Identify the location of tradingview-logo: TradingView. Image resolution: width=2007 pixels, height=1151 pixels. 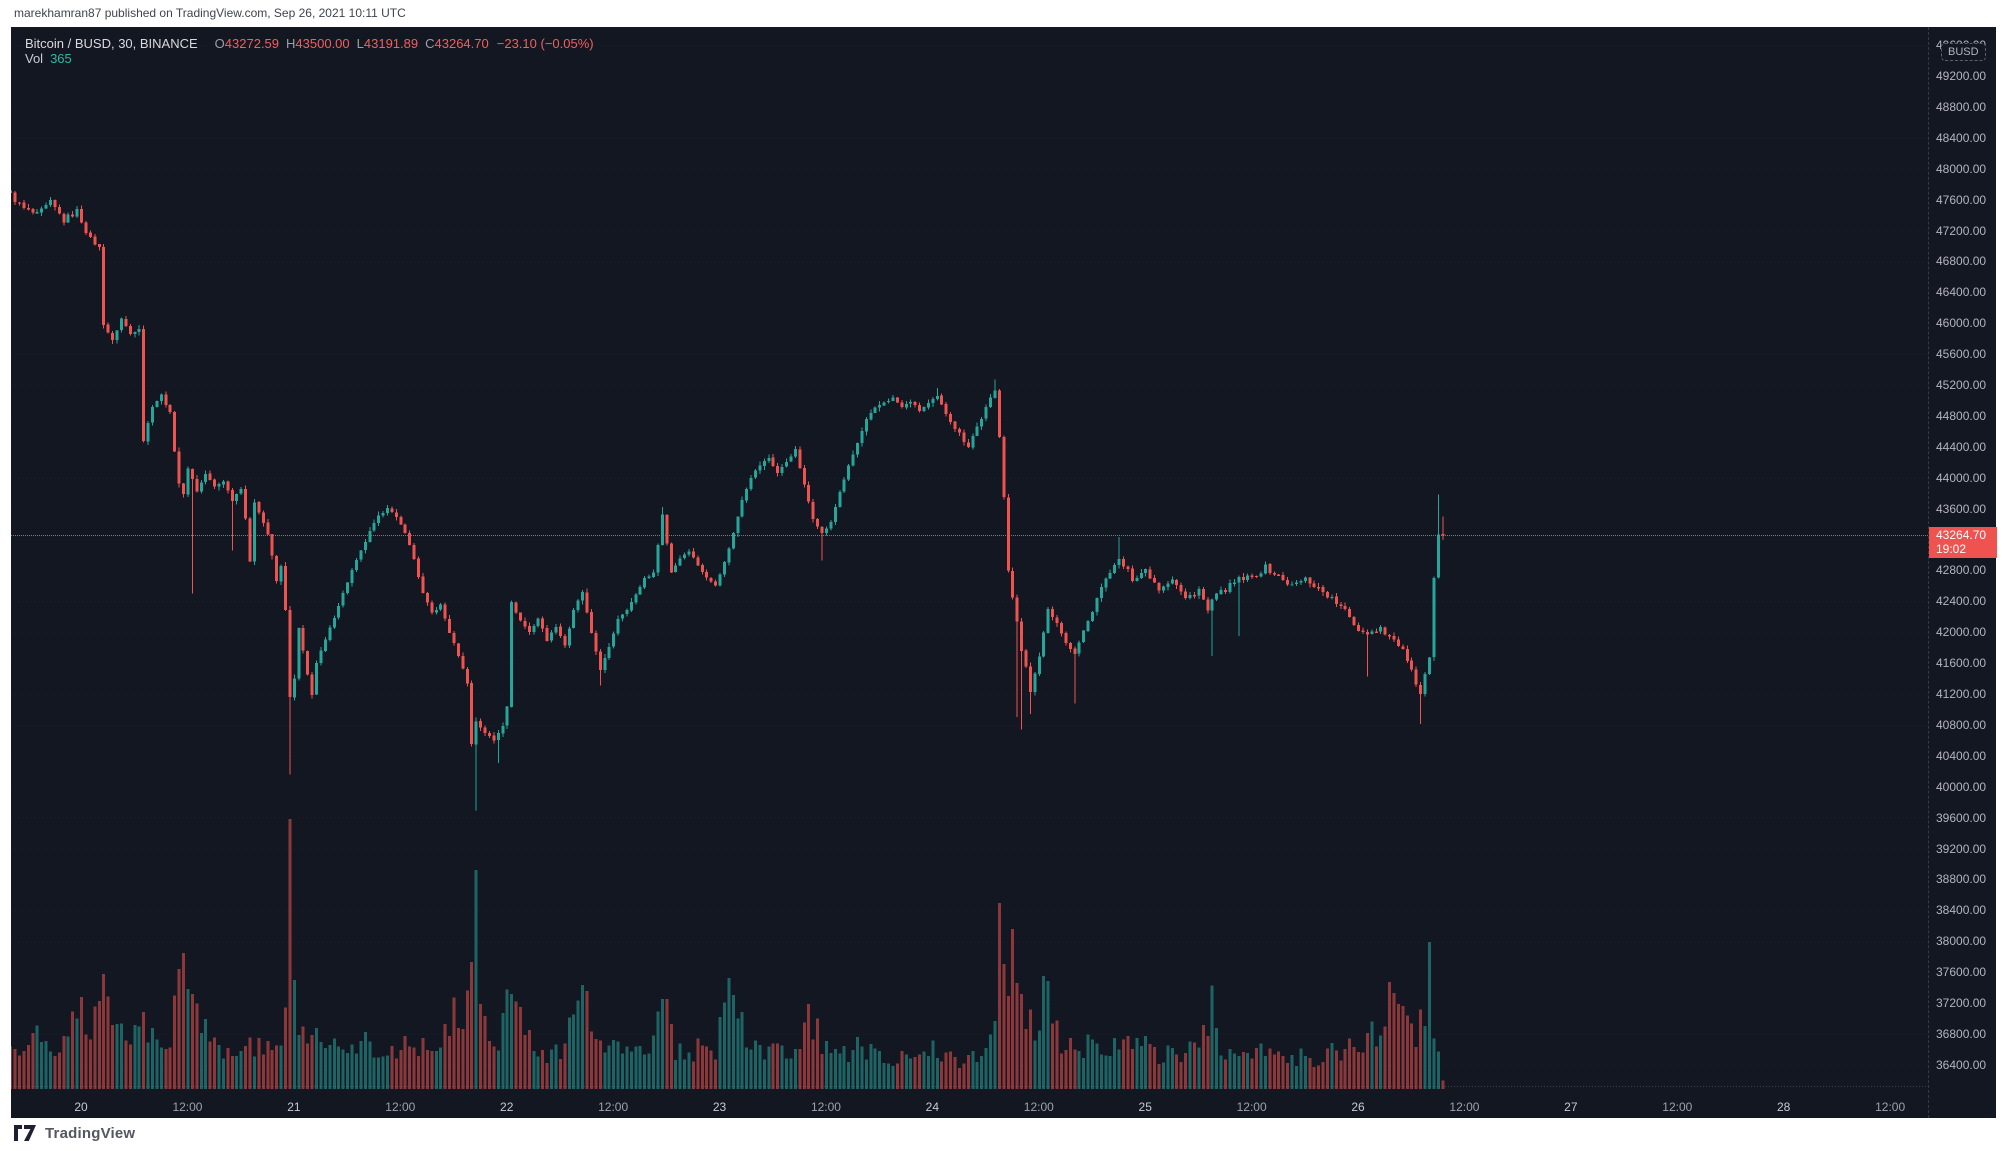
(74, 1133).